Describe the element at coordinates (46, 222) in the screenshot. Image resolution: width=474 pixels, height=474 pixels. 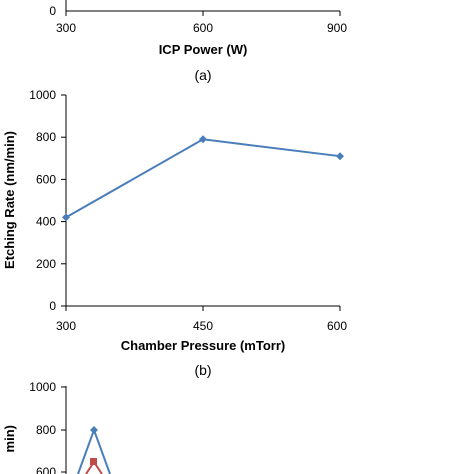
I see `panel-b-y-tick-label: 400` at that location.